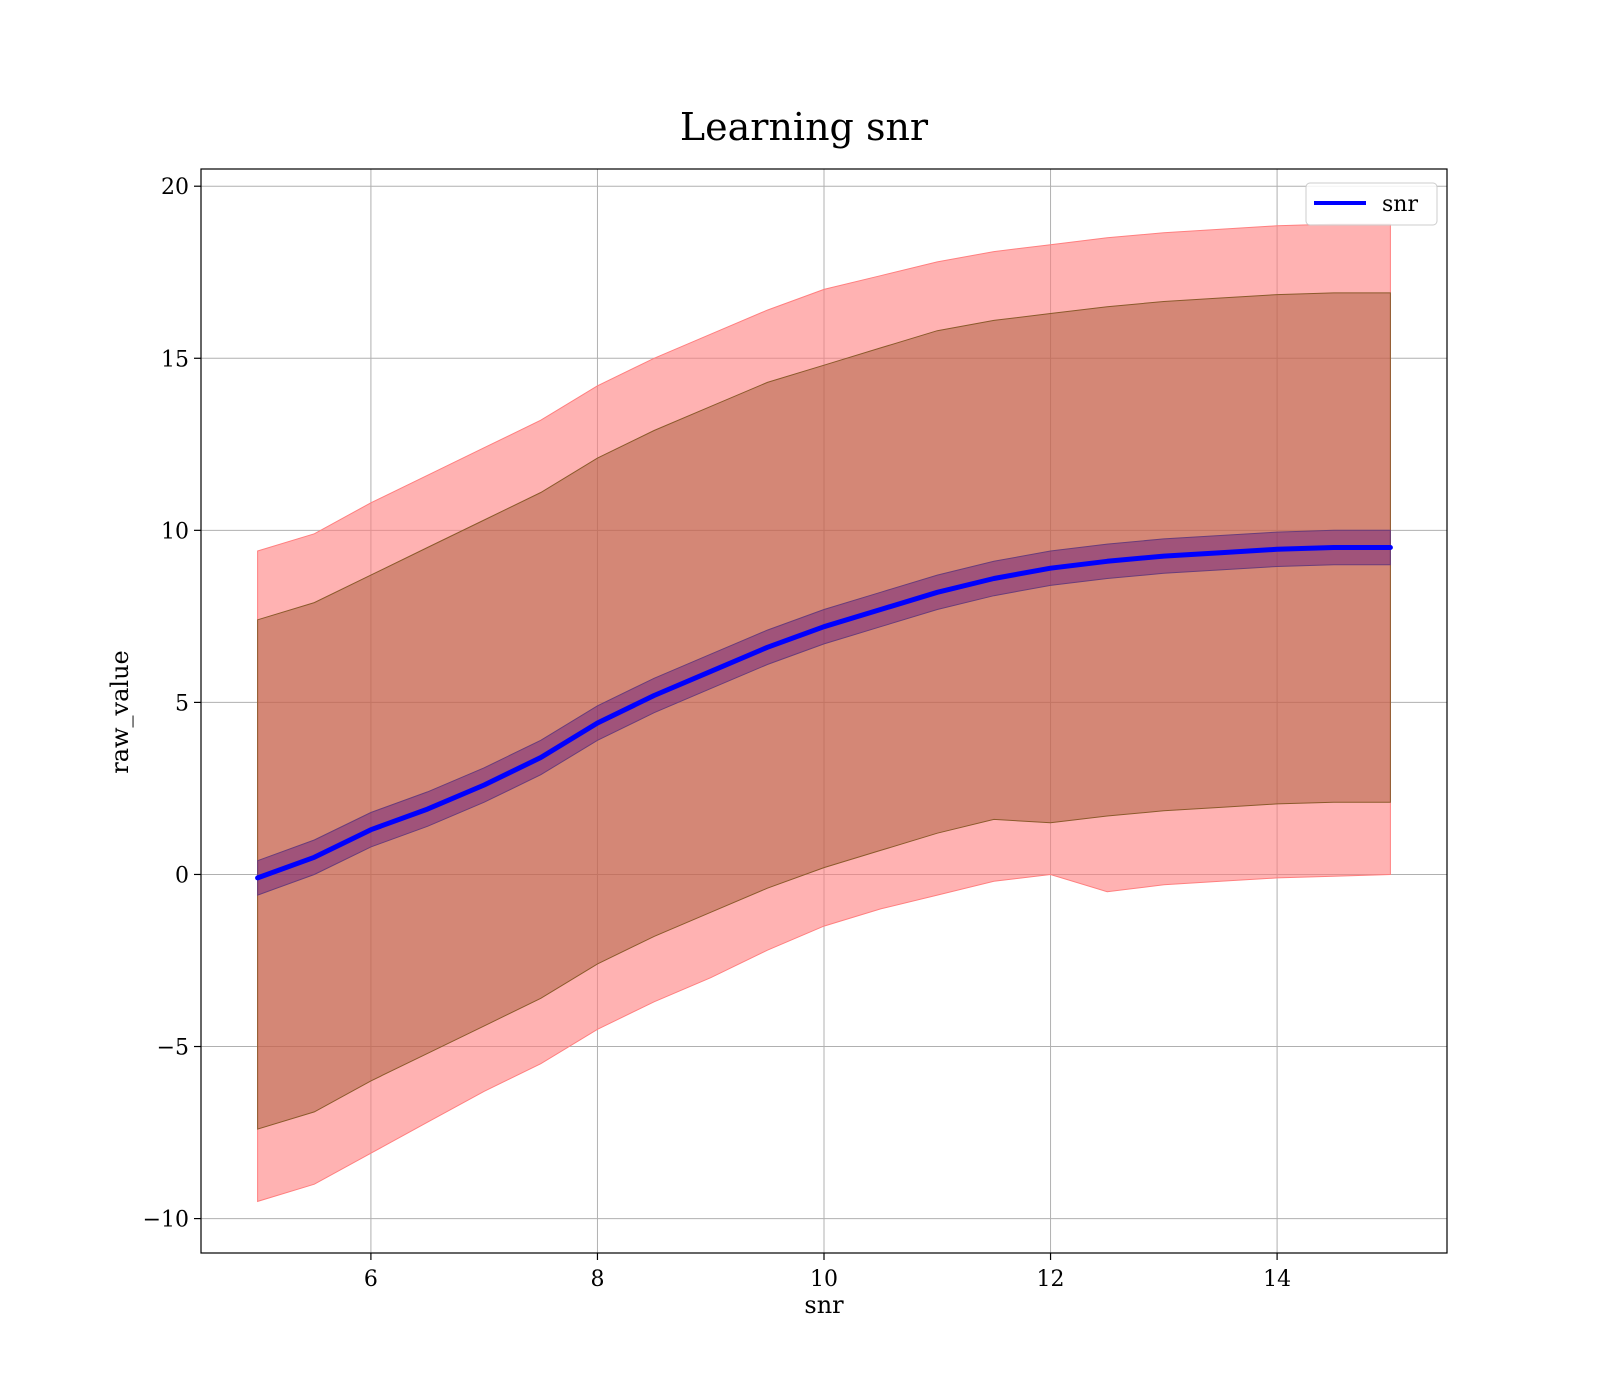  I want to click on legend-label-snr: snr, so click(1400, 204).